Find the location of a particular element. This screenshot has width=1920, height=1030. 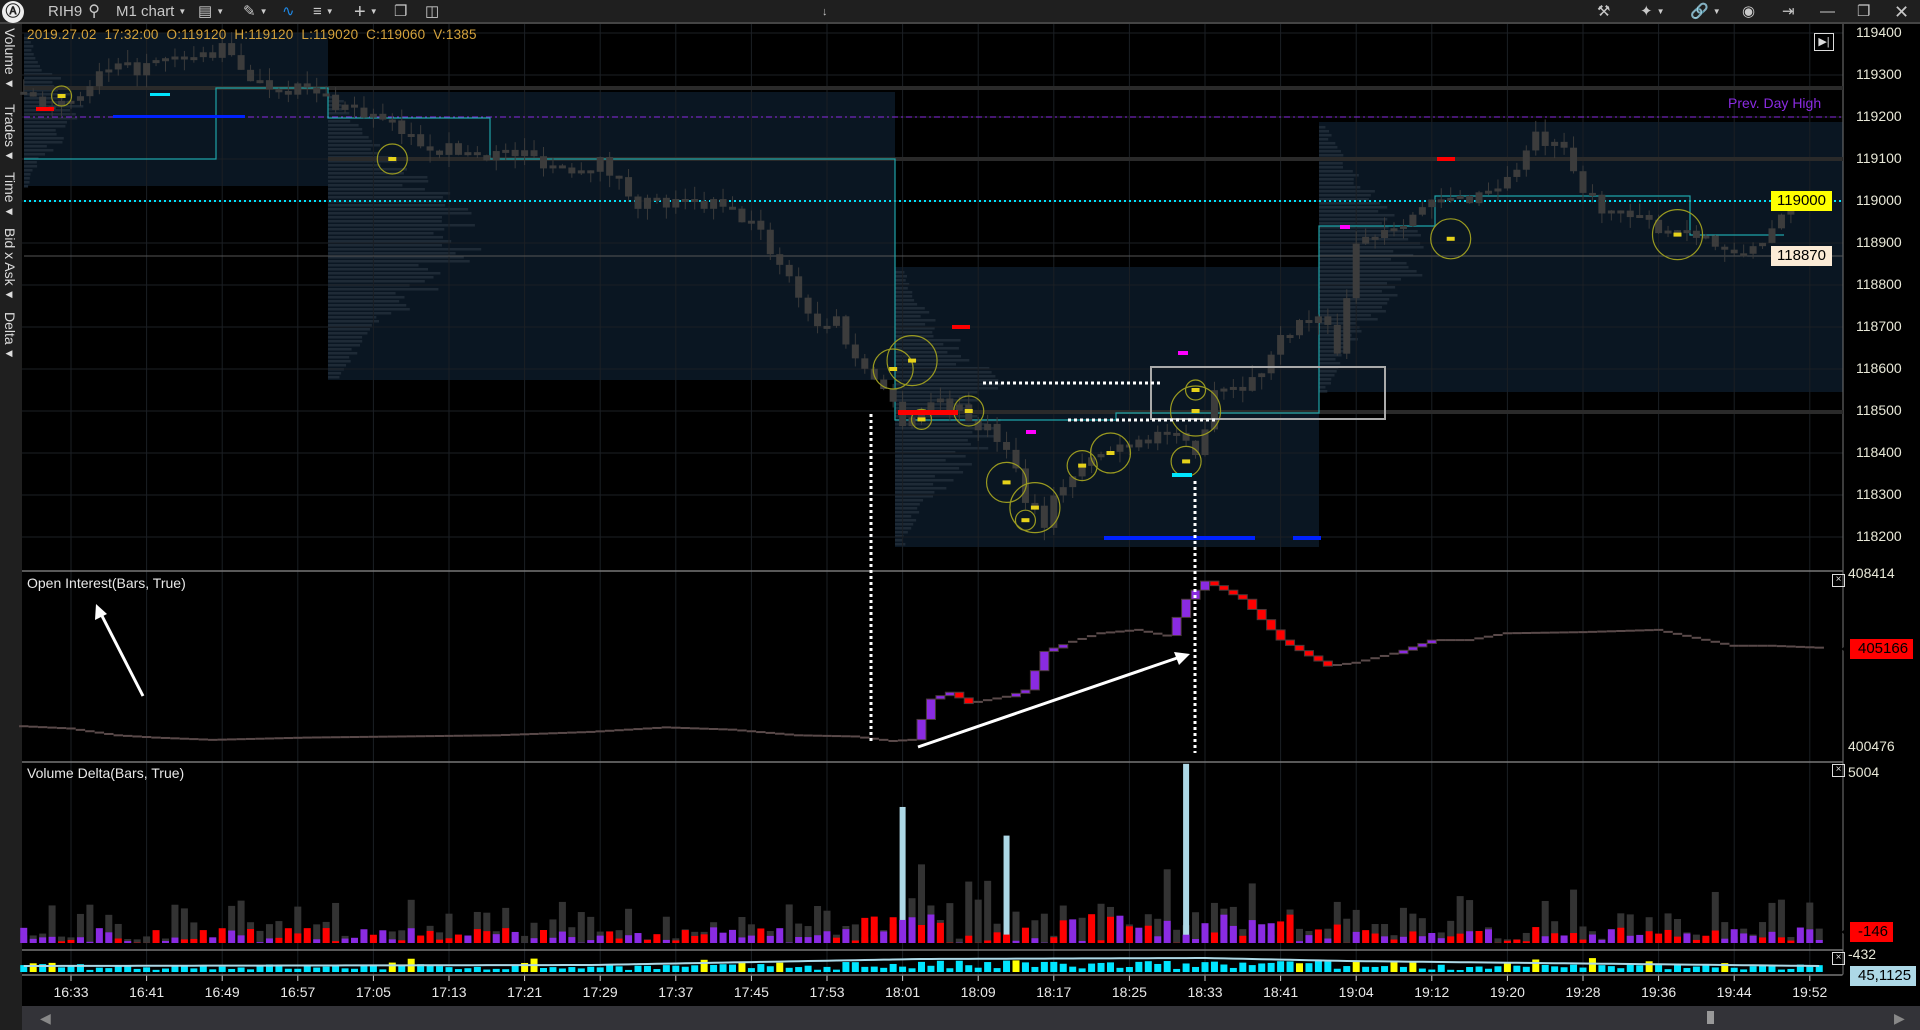

side-tab-time: Time◀ is located at coordinates (10, 194).